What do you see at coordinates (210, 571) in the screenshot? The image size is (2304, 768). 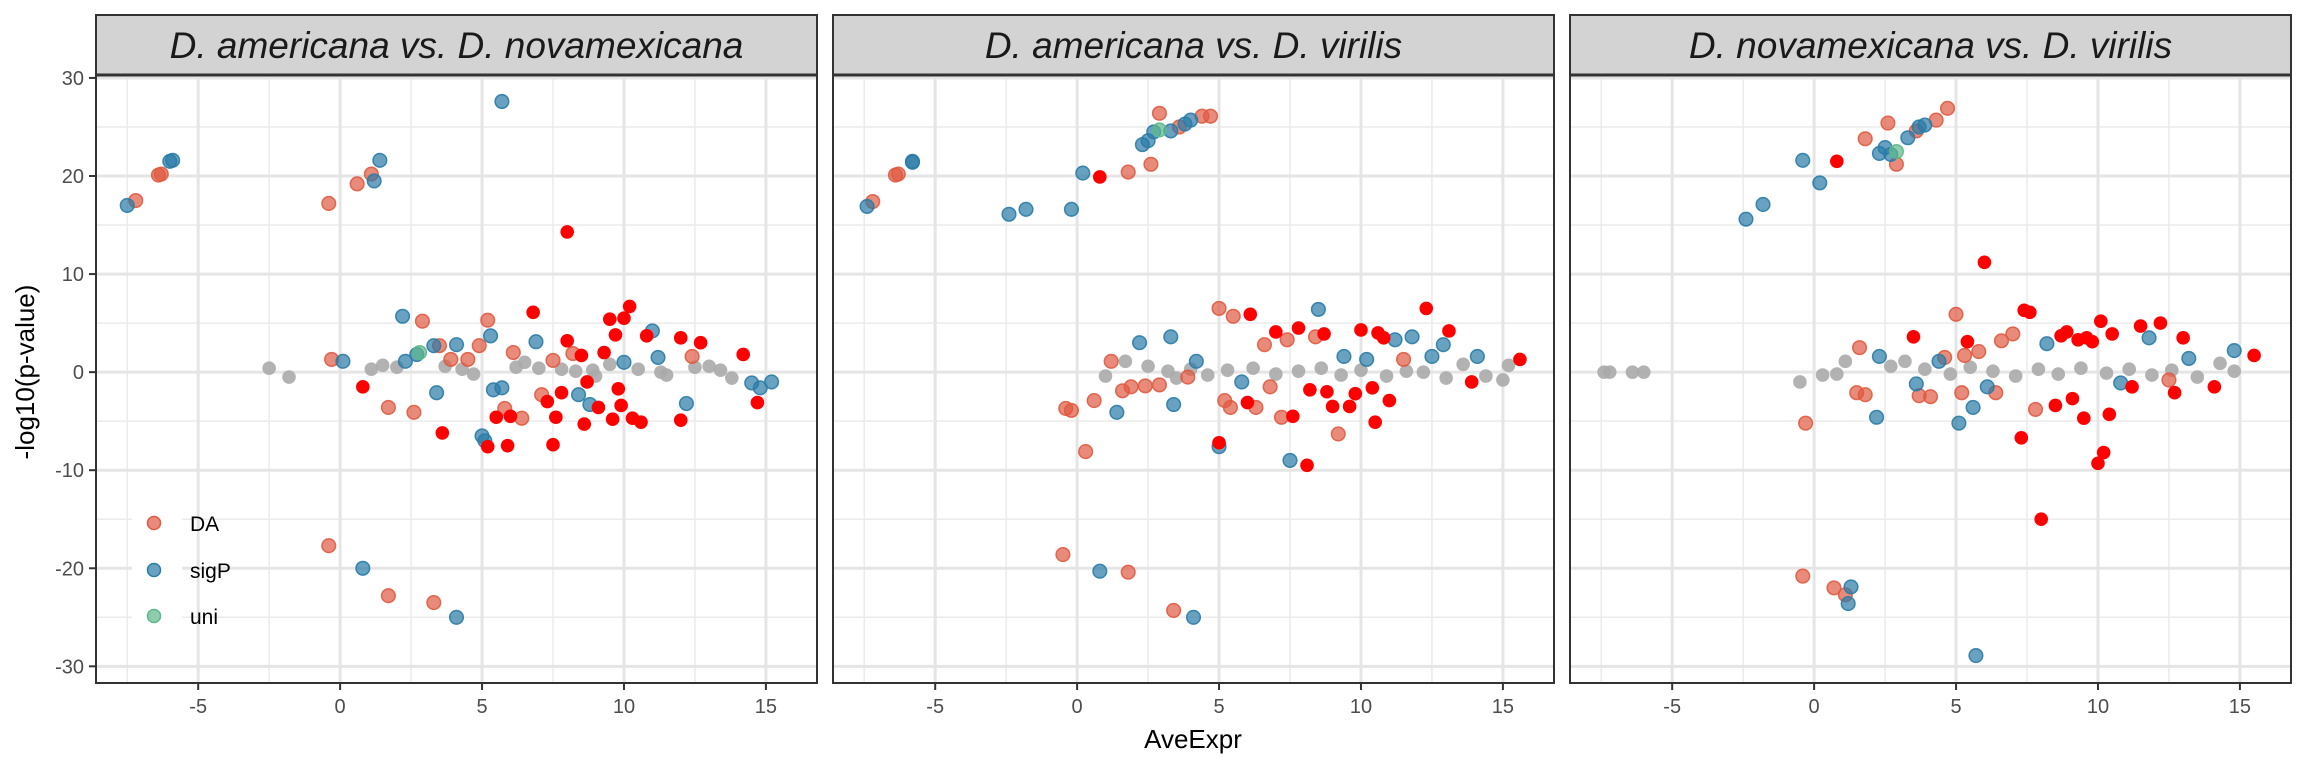 I see `legend-label-sigp: sigP` at bounding box center [210, 571].